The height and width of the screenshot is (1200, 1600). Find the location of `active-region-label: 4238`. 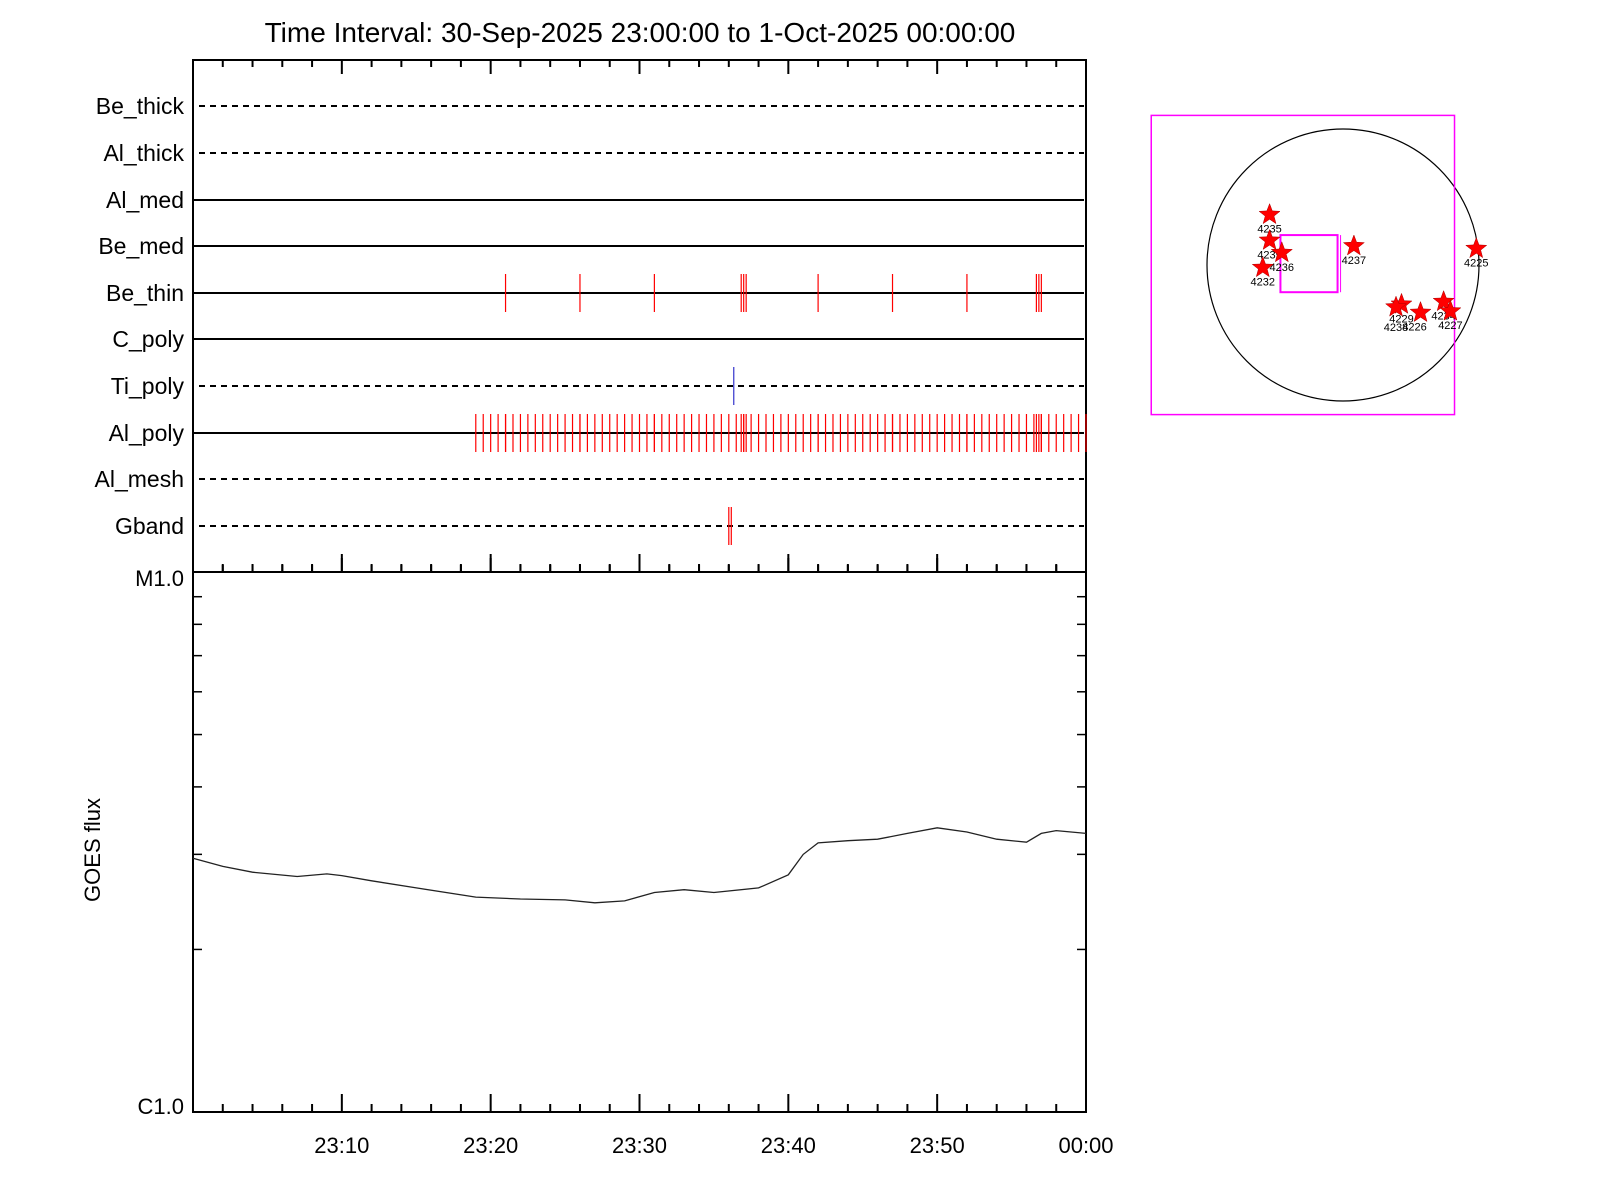

active-region-label: 4238 is located at coordinates (1396, 328).